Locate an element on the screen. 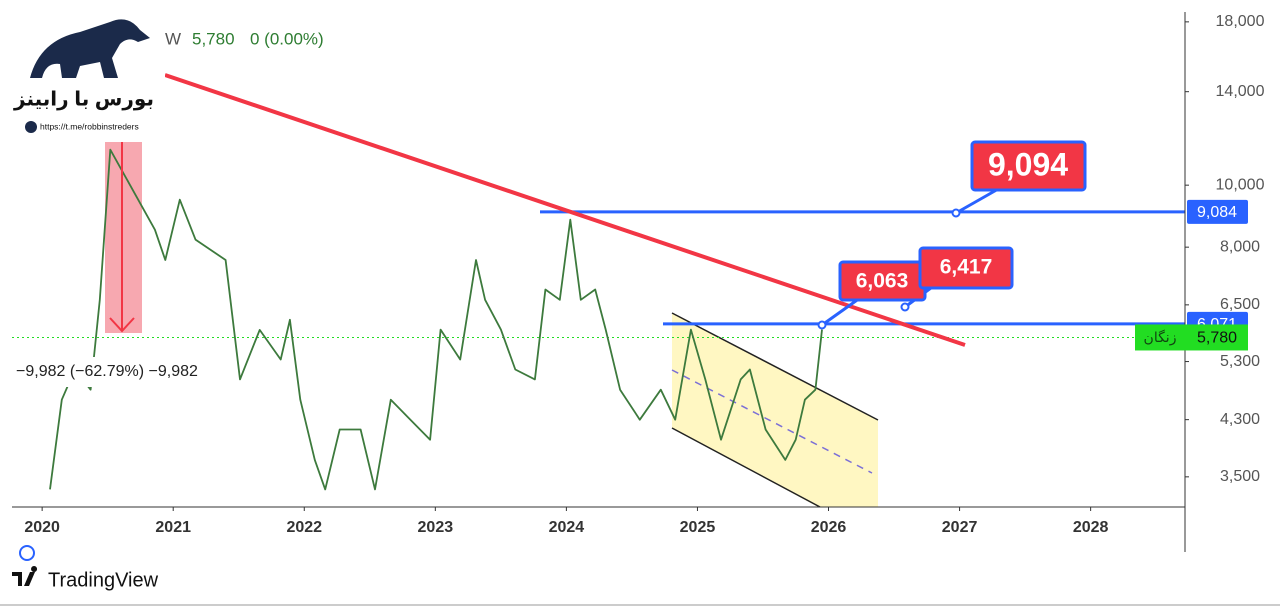 The width and height of the screenshot is (1280, 612). x-tick-label: 2028 is located at coordinates (1091, 527).